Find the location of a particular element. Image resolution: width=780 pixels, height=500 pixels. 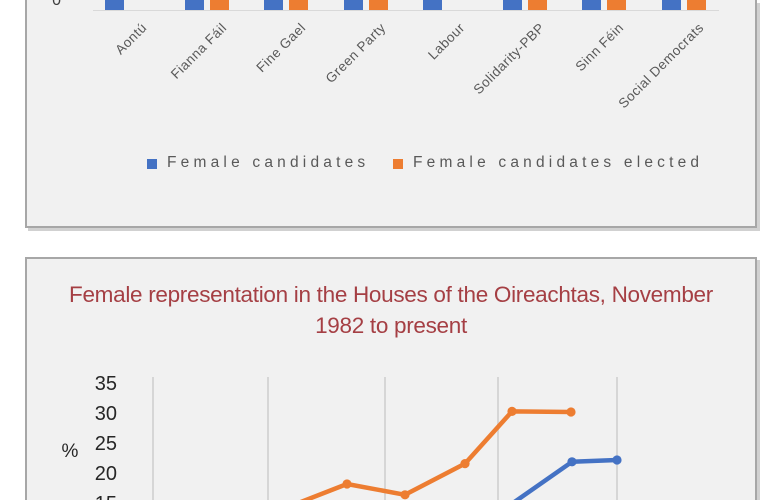

y-tick-15: 15 is located at coordinates (92, 496).